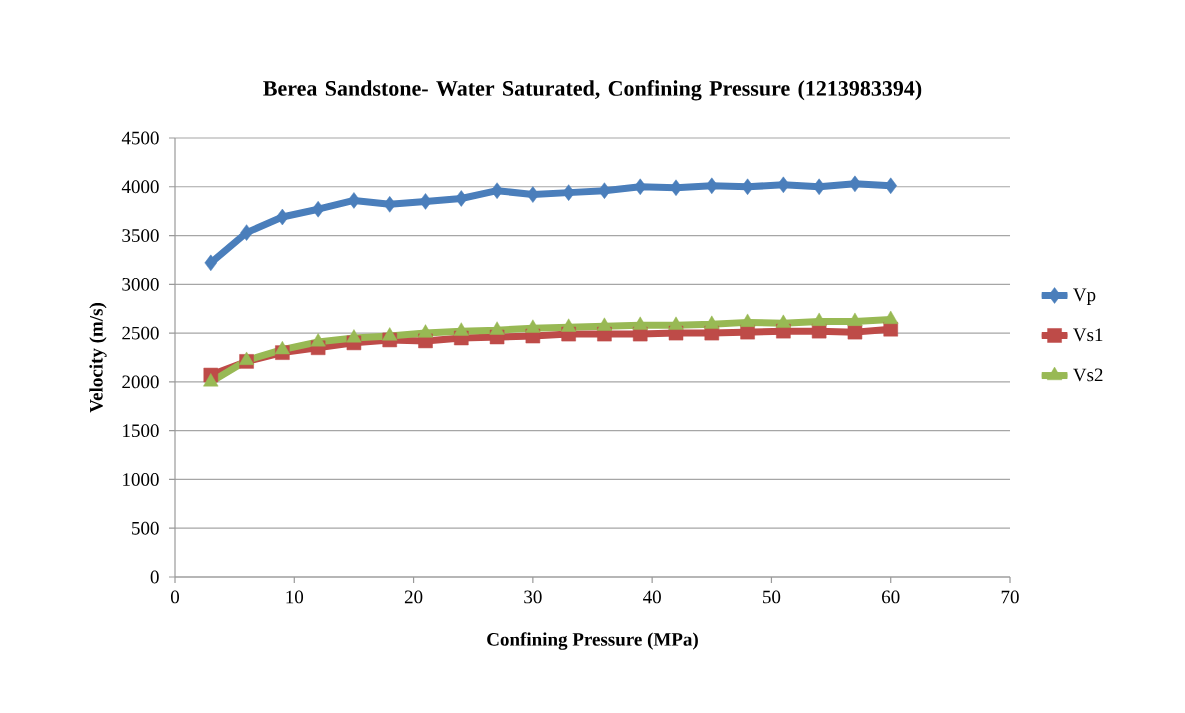  I want to click on y-tick-label: 4000, so click(140, 187).